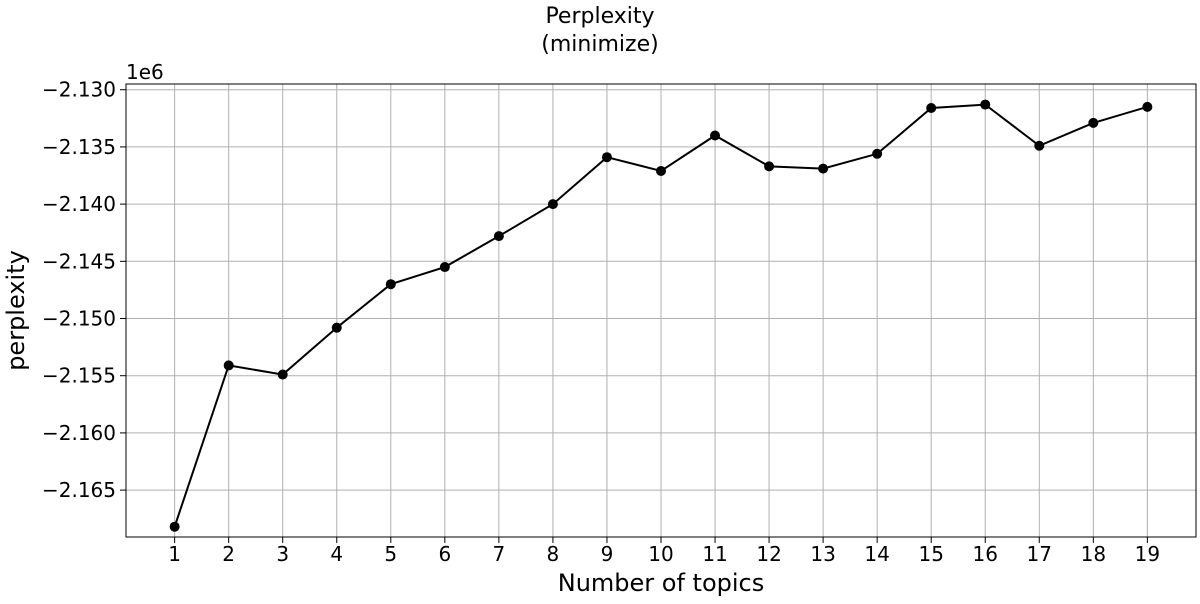 The image size is (1200, 604). Describe the element at coordinates (599, 16) in the screenshot. I see `chart-title-line-1: Perplexity` at that location.